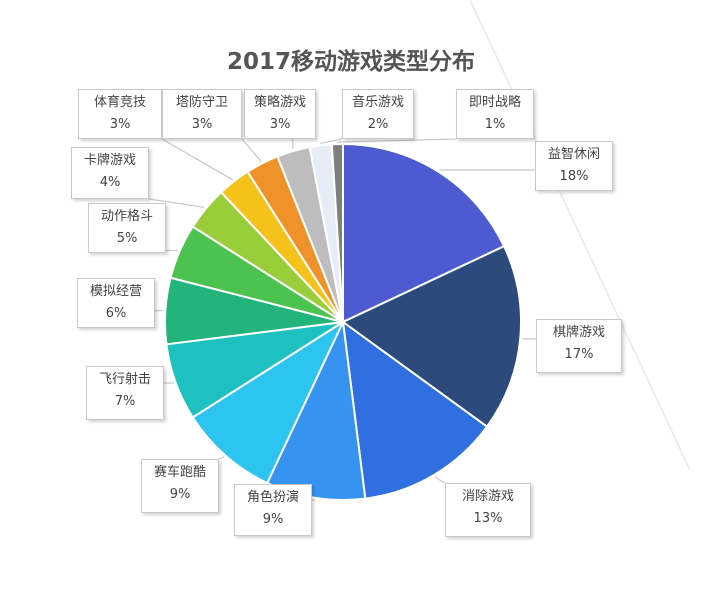  Describe the element at coordinates (126, 216) in the screenshot. I see `slice-label-name: 动作格斗` at that location.